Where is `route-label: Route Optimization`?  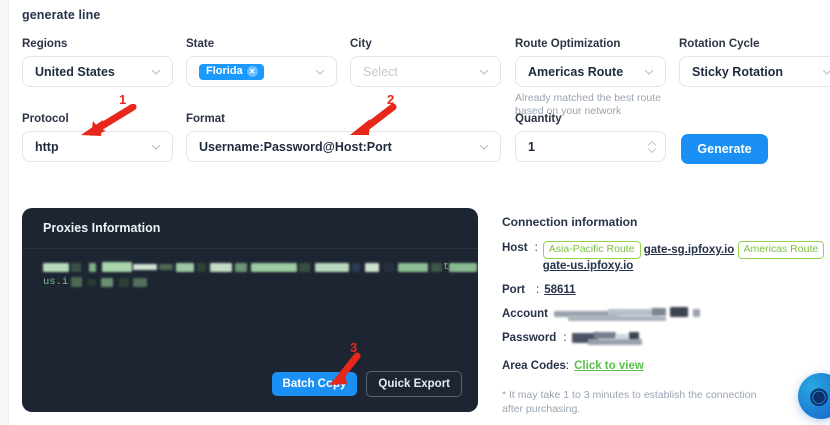 route-label: Route Optimization is located at coordinates (568, 44).